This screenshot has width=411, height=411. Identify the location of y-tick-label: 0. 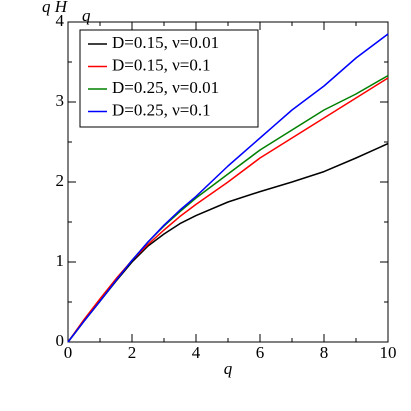
(60, 340).